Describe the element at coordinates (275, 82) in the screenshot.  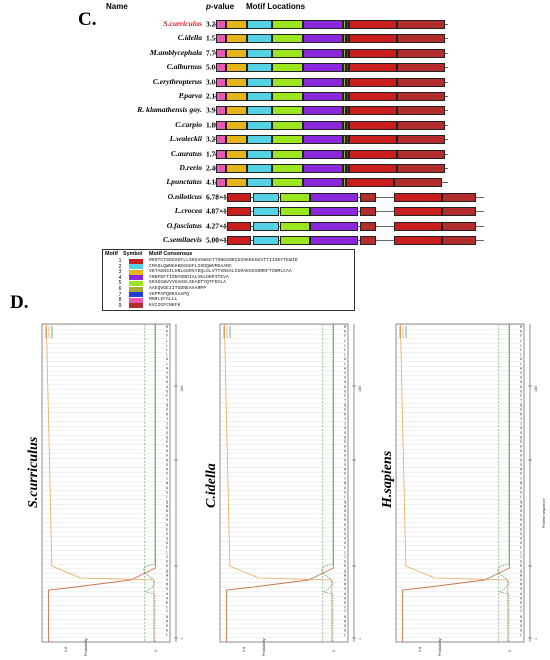
I see `motif-row: C.erythropterus3.01×10-237` at that location.